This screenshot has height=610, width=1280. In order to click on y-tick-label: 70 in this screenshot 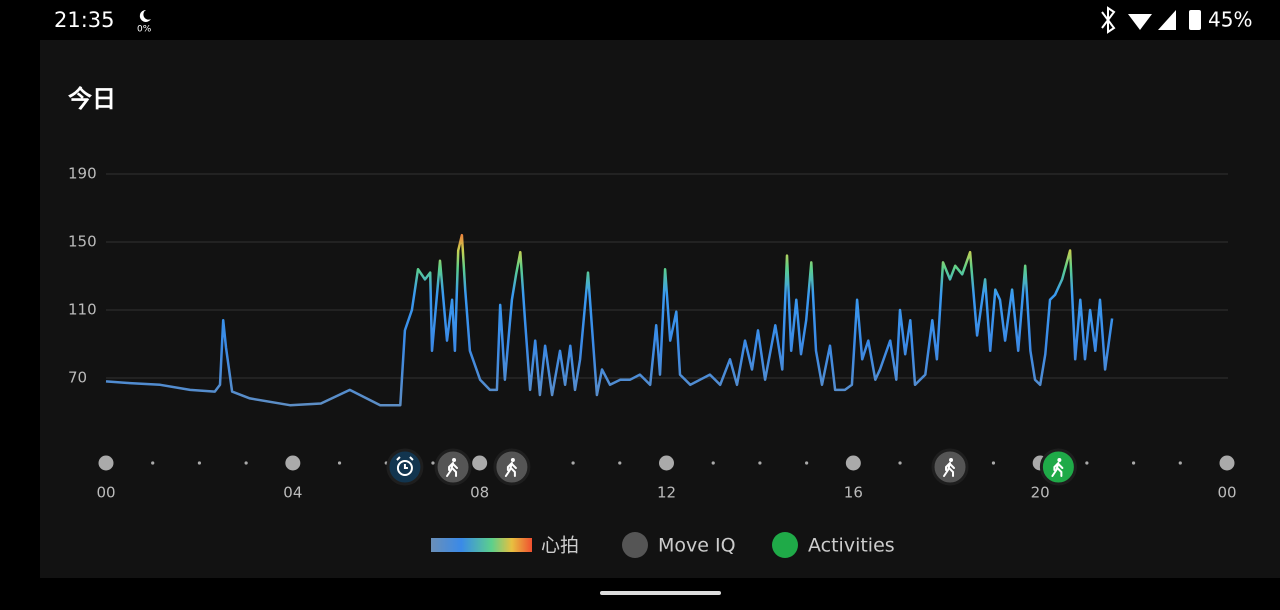, I will do `click(77, 378)`.